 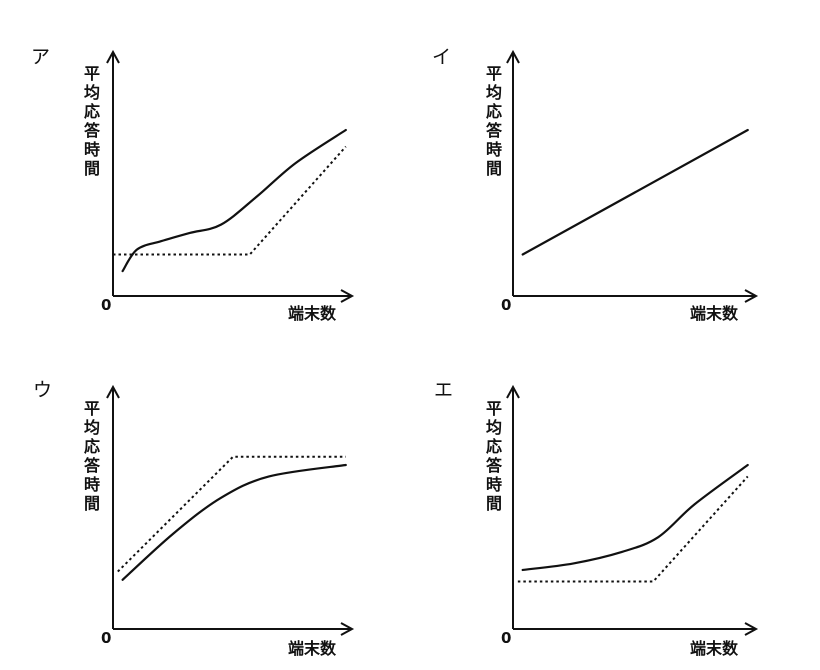 I want to click on panel-label: ア, so click(x=41, y=57).